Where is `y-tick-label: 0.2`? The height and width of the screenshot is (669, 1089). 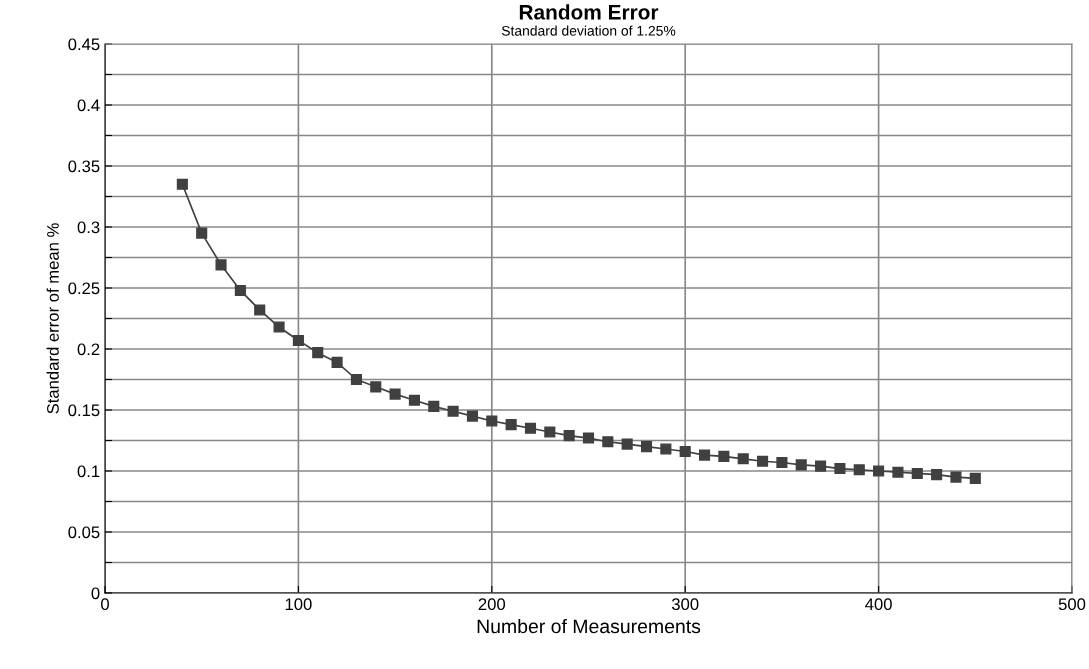 y-tick-label: 0.2 is located at coordinates (88, 349).